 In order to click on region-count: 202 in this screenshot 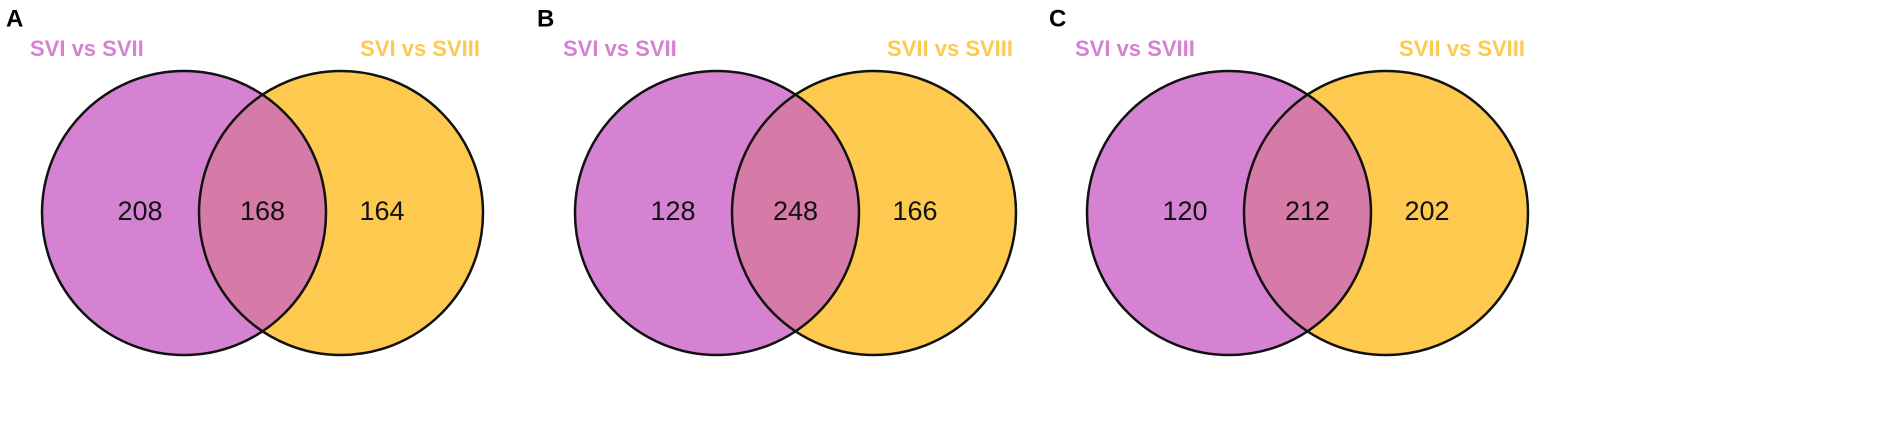, I will do `click(1426, 211)`.